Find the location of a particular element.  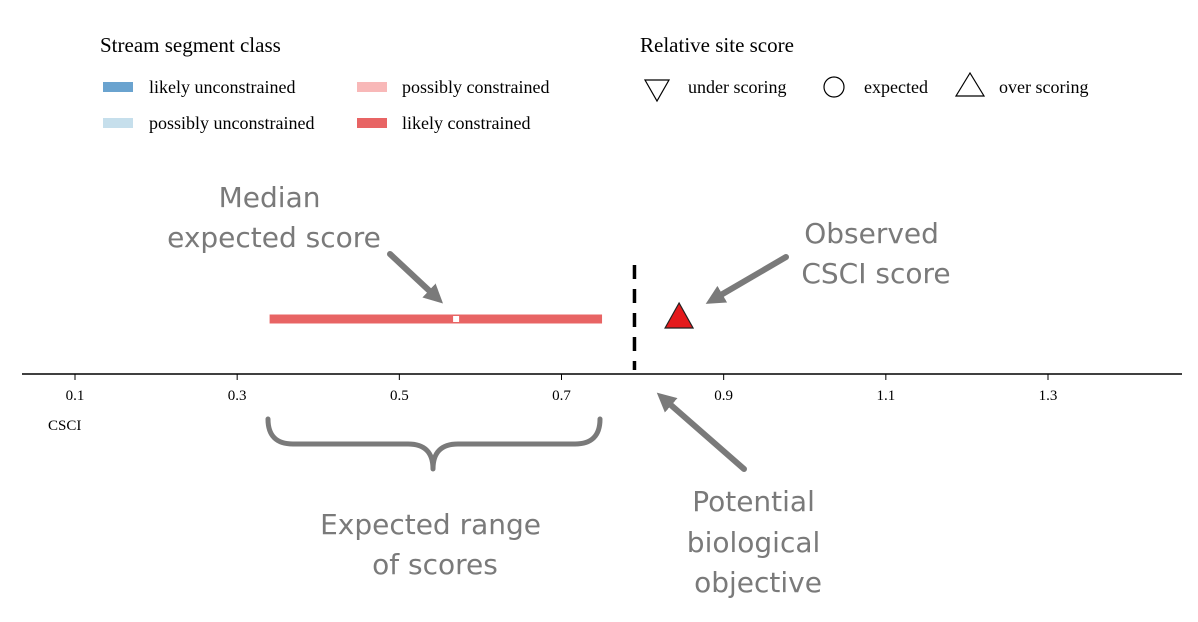

objective-arrow is located at coordinates (701, 432).